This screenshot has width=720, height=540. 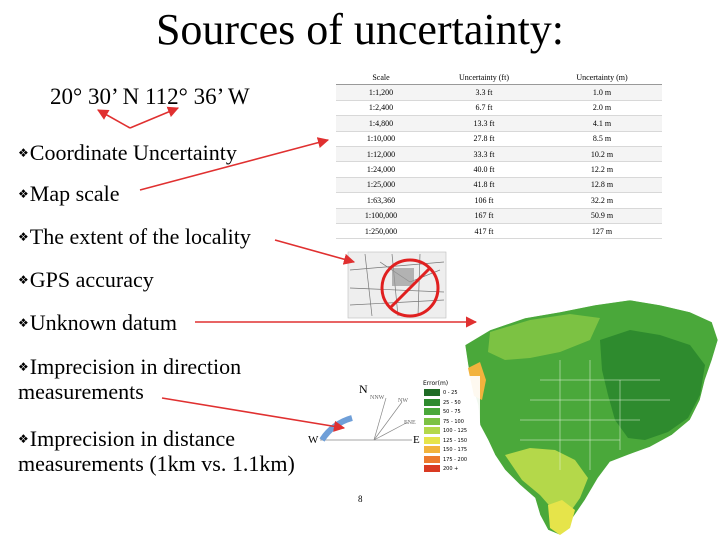 I want to click on compass-ray-ne, so click(x=388, y=421).